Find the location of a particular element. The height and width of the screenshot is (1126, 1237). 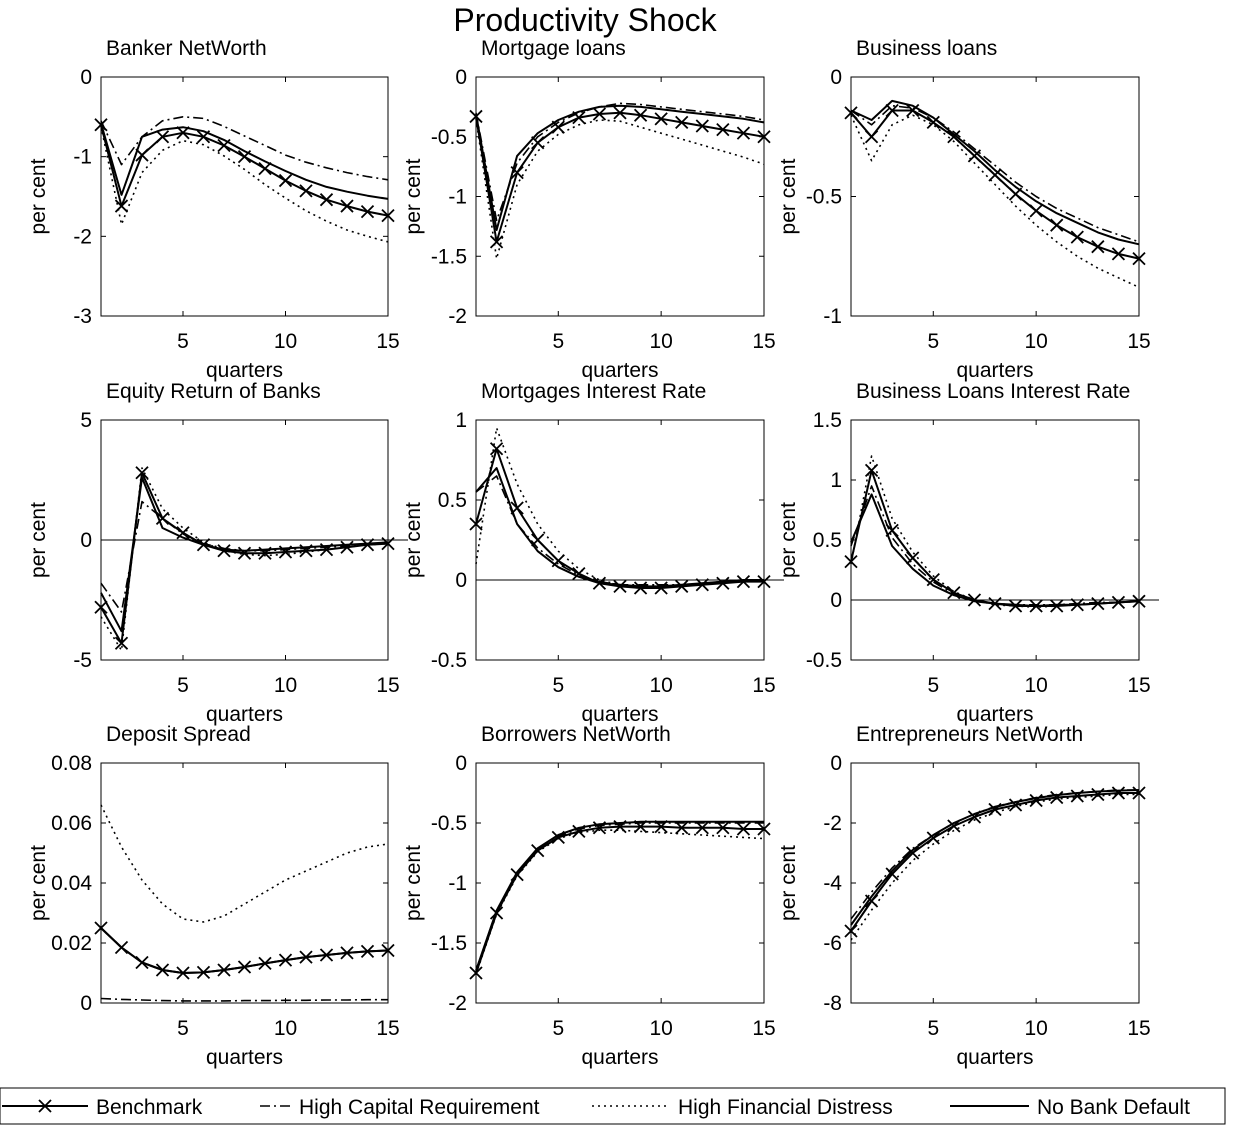

y-tick-label: 1 is located at coordinates (836, 480).